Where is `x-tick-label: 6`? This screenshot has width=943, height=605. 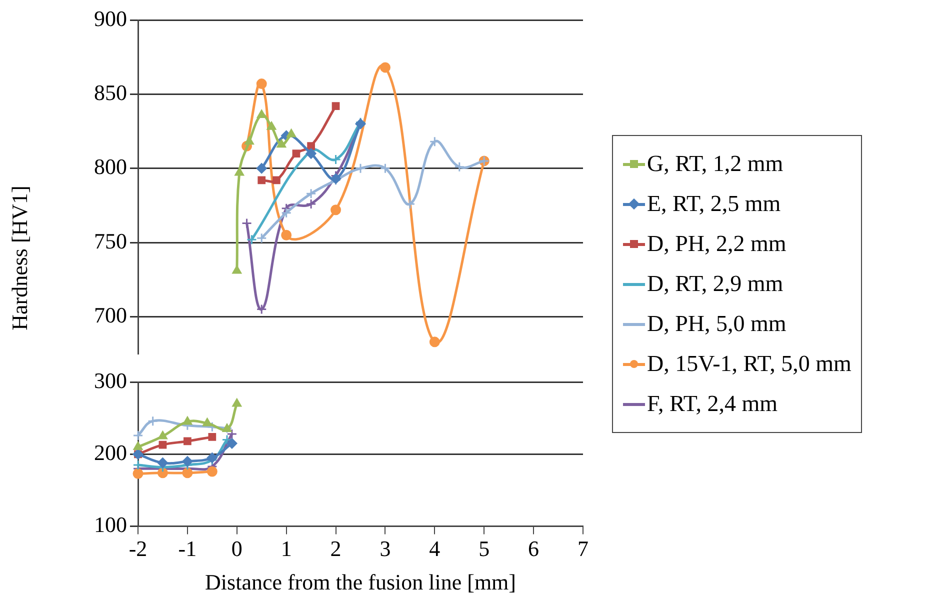 x-tick-label: 6 is located at coordinates (534, 549).